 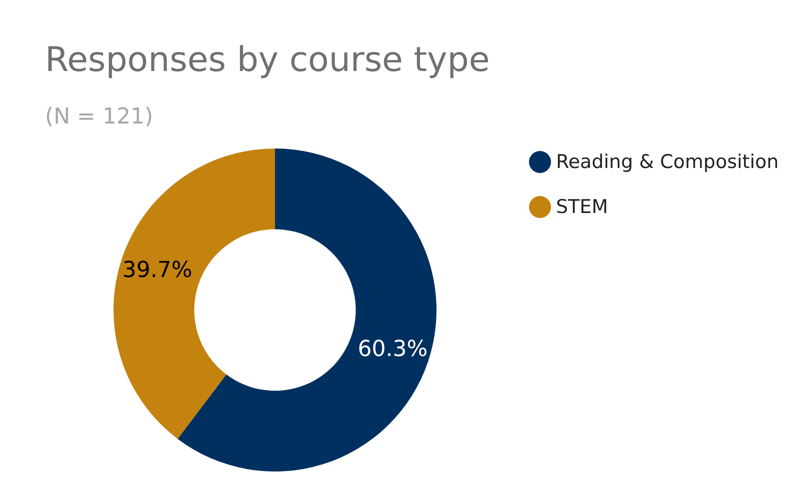 I want to click on legend-label: Reading & Composition, so click(x=667, y=162).